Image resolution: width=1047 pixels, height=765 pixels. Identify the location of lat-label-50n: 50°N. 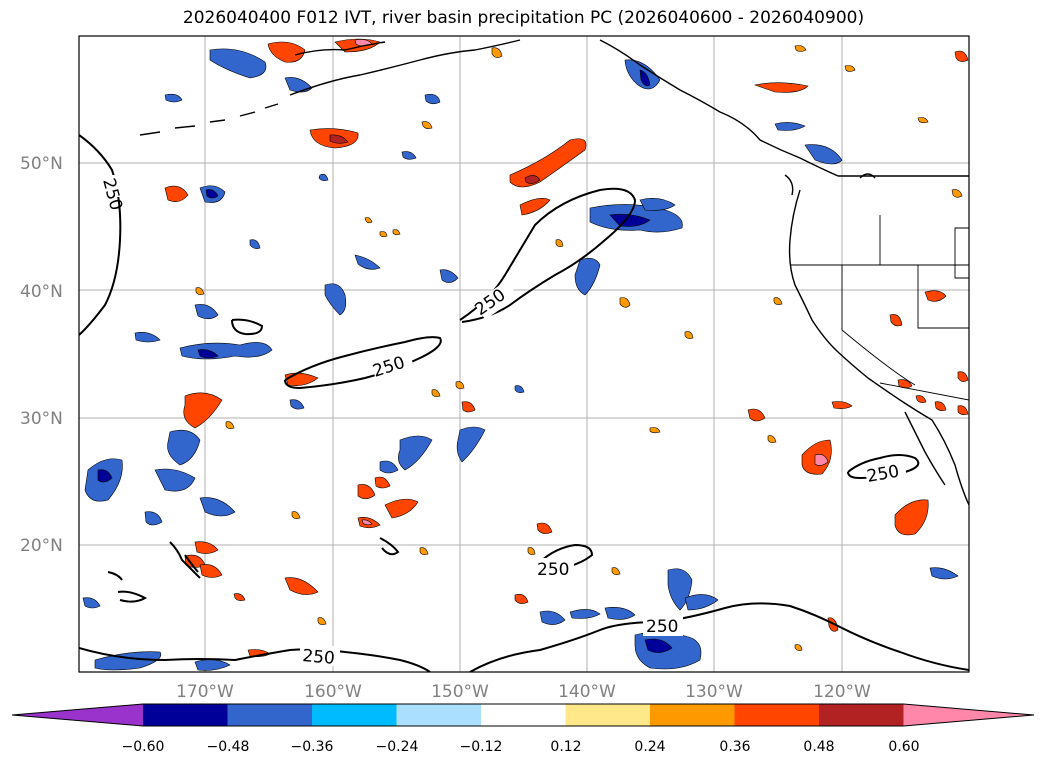
(41, 164).